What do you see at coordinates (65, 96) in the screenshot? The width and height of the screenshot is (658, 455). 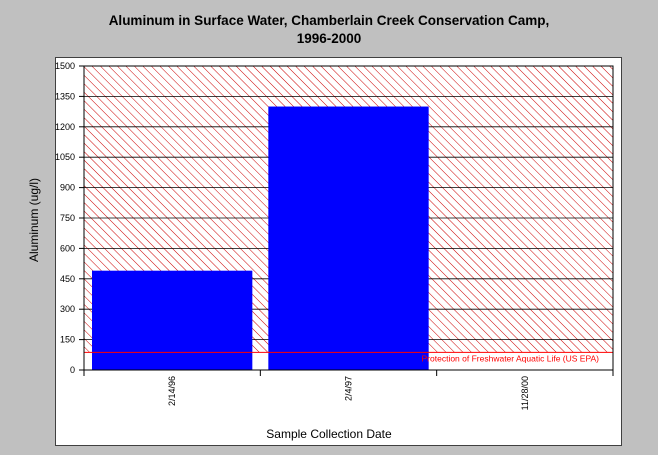 I see `y-tick-label: 1350` at bounding box center [65, 96].